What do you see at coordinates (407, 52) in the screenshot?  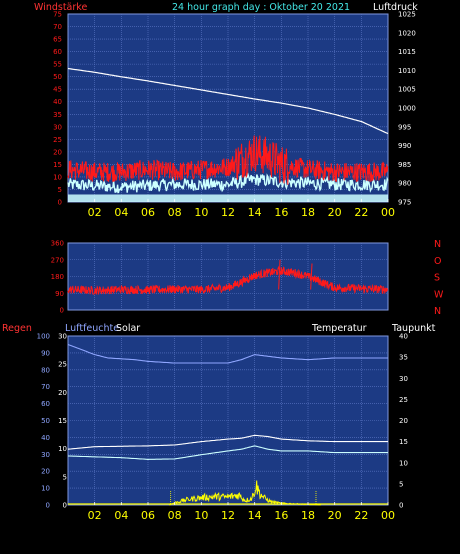 I see `pressure-axis-tick-label: 1015` at bounding box center [407, 52].